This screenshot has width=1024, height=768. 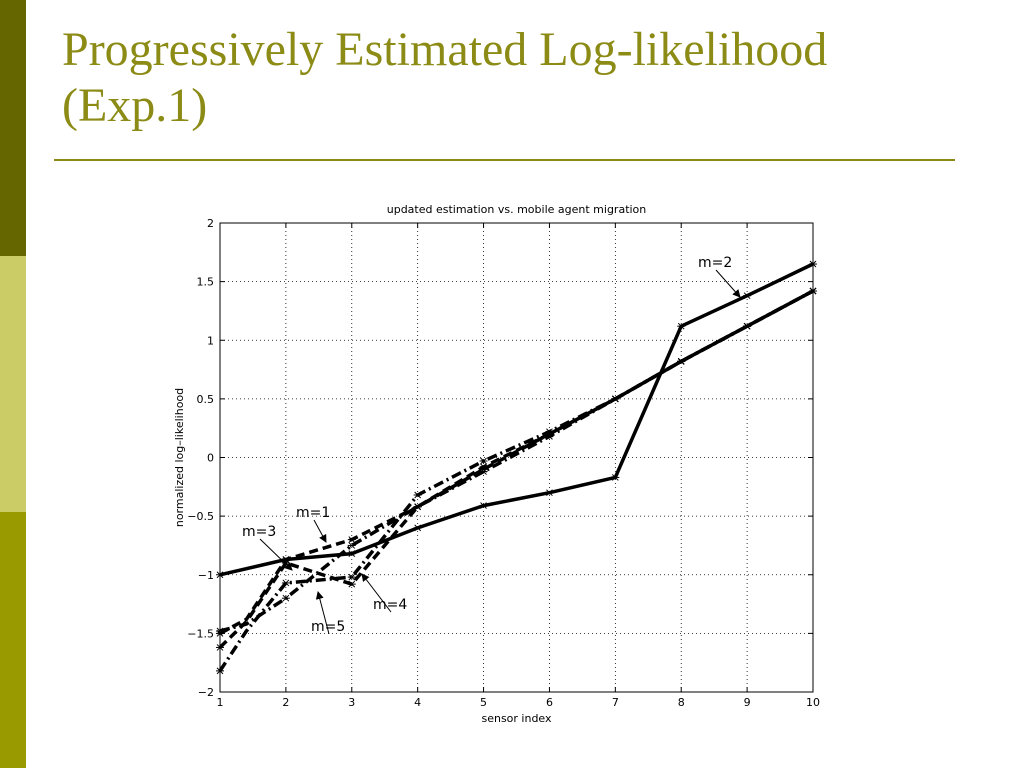 What do you see at coordinates (813, 702) in the screenshot?
I see `x-tick-label: 10` at bounding box center [813, 702].